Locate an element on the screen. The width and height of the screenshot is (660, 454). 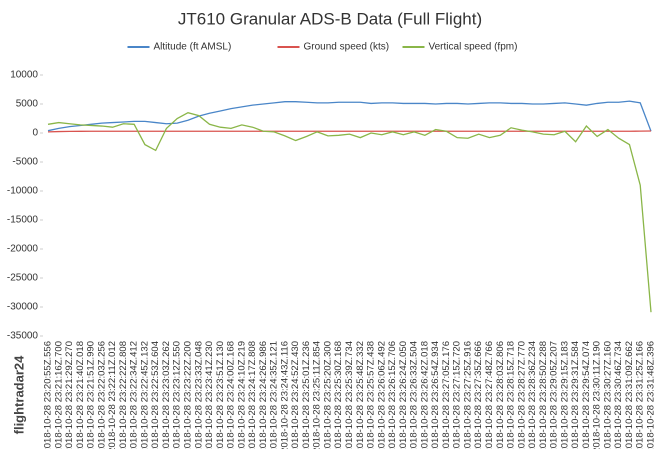
x-tick-label: 2018-10-28 23:27:35Z.666 is located at coordinates (478, 395).